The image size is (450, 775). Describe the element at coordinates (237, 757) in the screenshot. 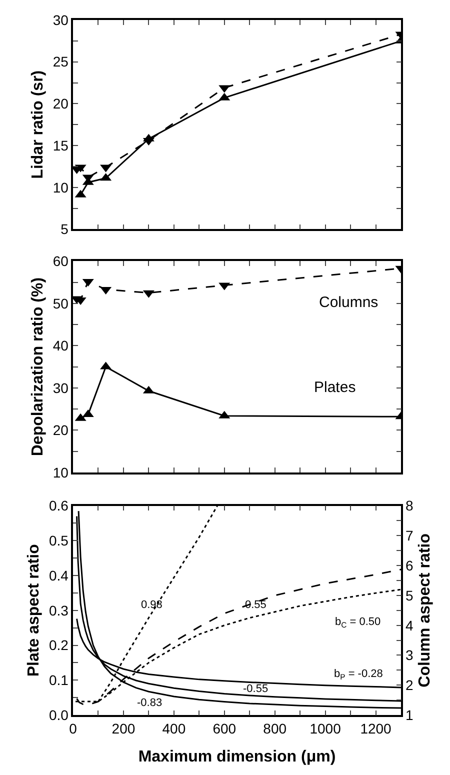

I see `x-axis-title: Maximum dimension (μm)` at that location.